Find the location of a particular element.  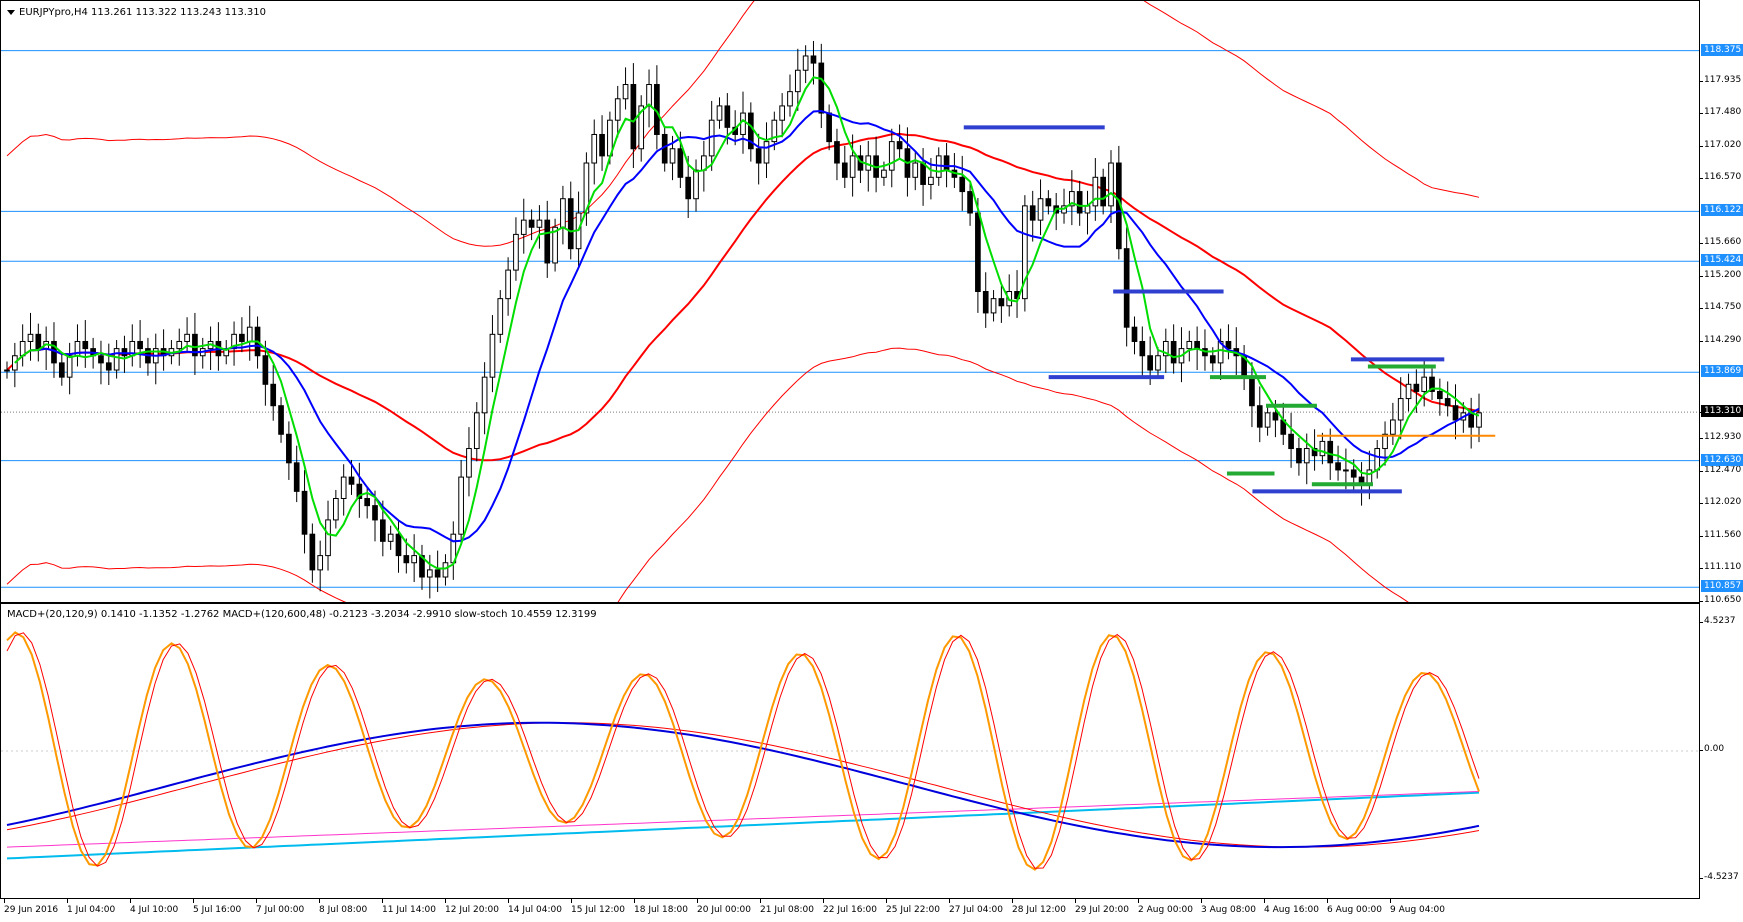

level-price-label: 115.424 is located at coordinates (1722, 260).